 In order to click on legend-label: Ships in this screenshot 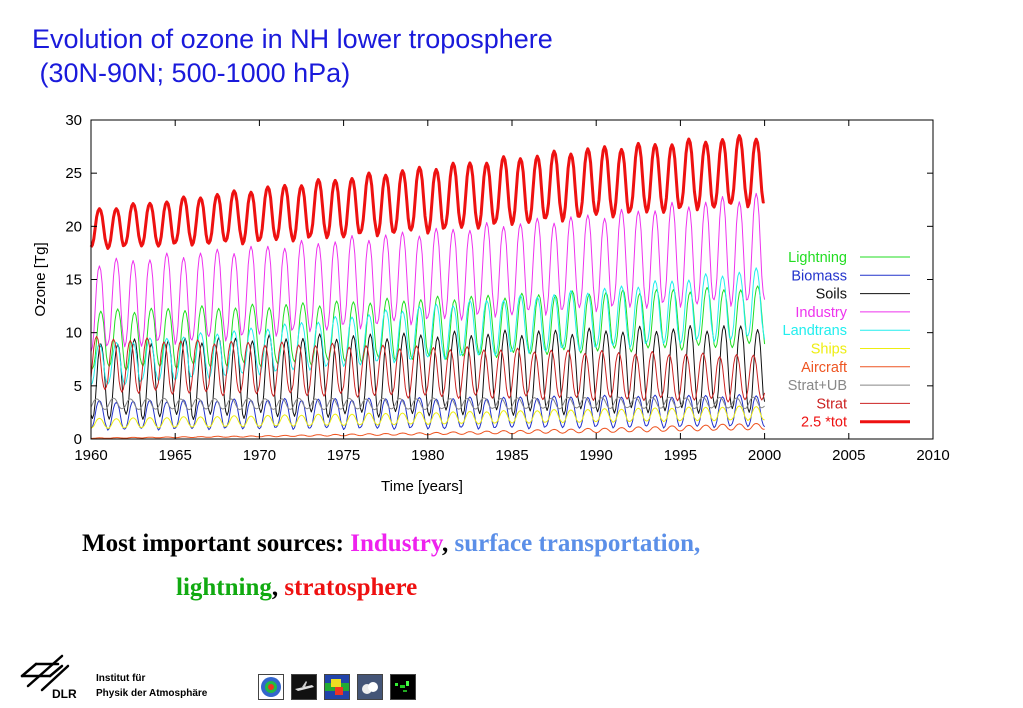, I will do `click(829, 350)`.